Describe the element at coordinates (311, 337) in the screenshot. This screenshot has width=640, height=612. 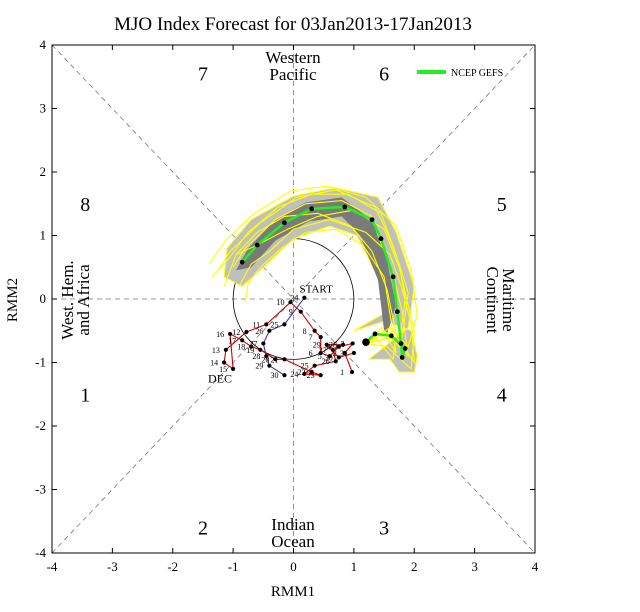
I see `december-day-label: 7` at that location.